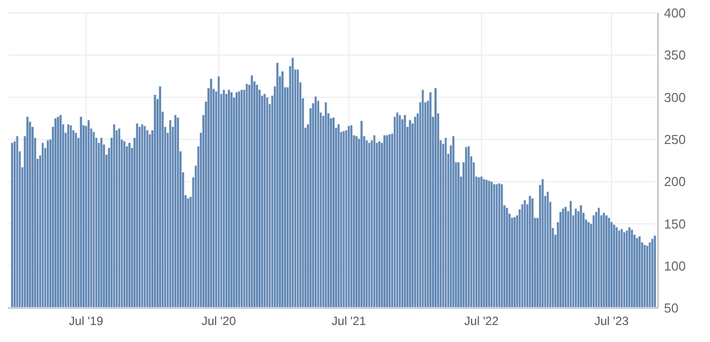 Image resolution: width=710 pixels, height=342 pixels. What do you see at coordinates (671, 308) in the screenshot?
I see `y-tick-label: 50` at bounding box center [671, 308].